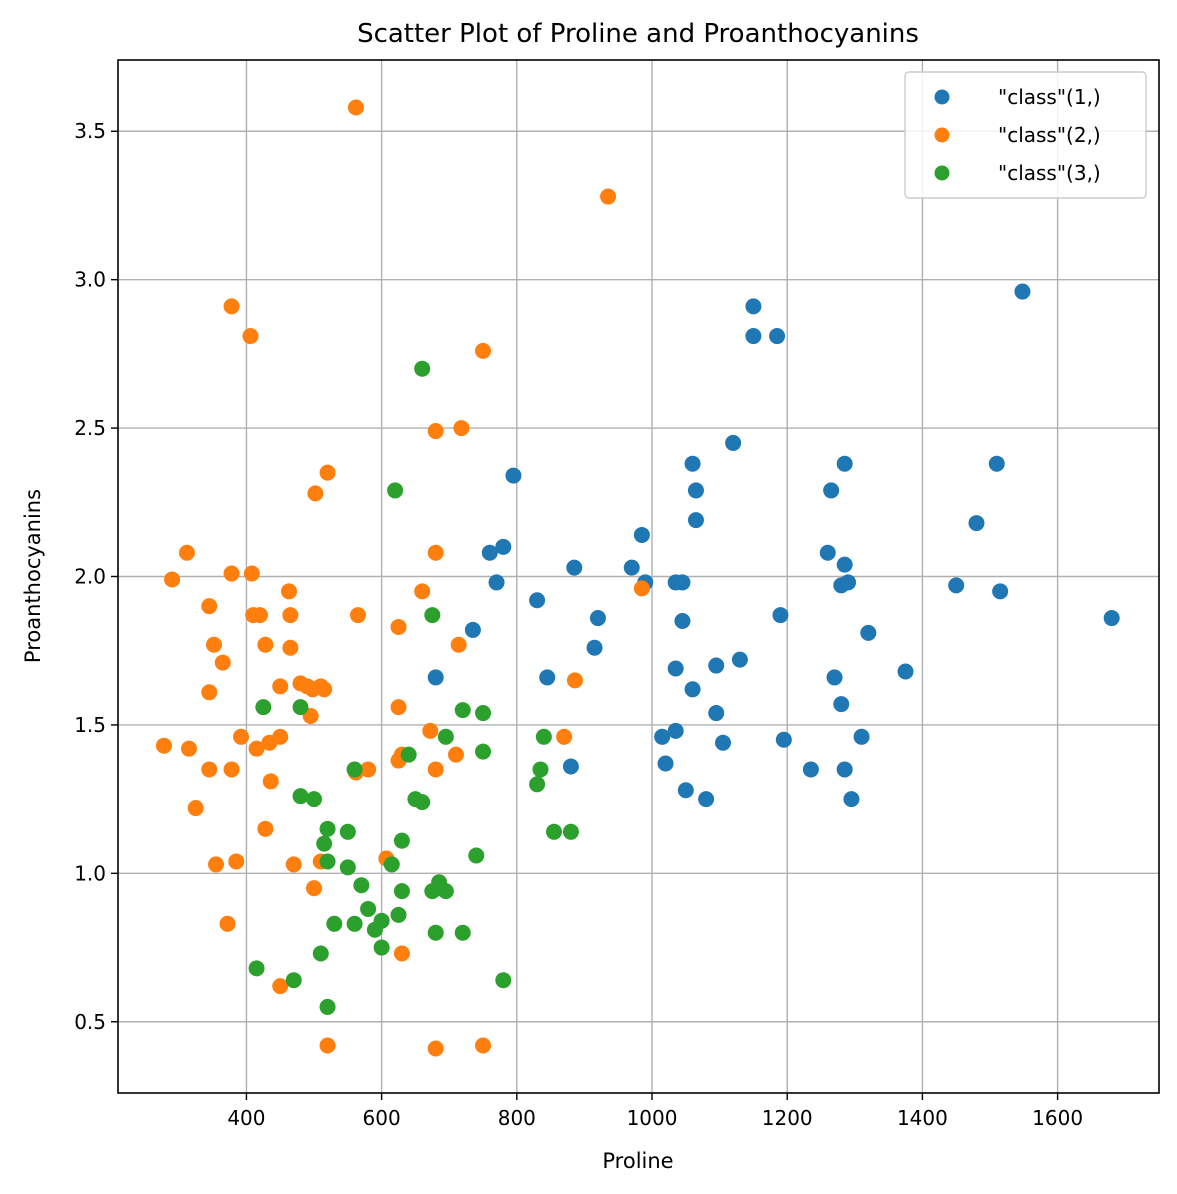 Image resolution: width=1177 pixels, height=1194 pixels. I want to click on x-tick-label: 800, so click(517, 1118).